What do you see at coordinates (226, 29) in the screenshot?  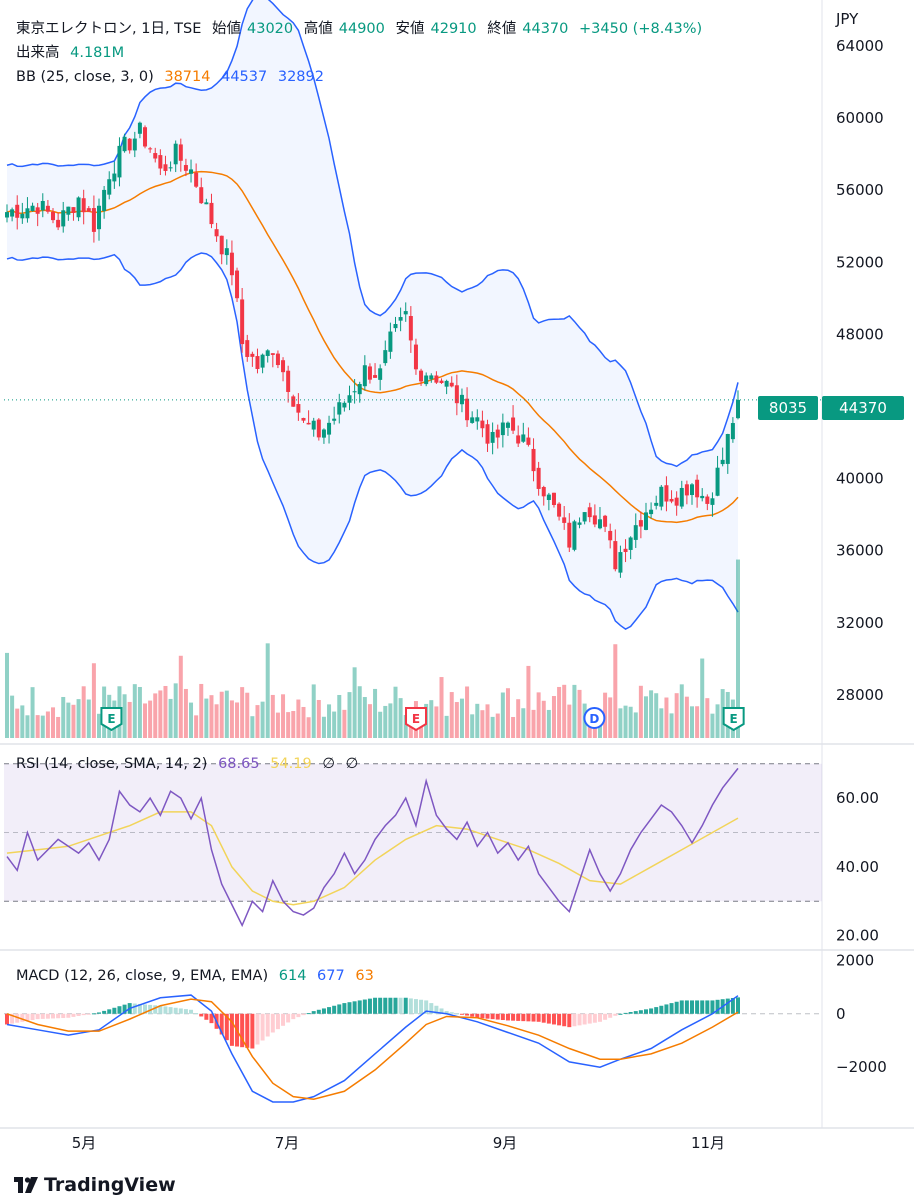 I see `open-label: 始値` at bounding box center [226, 29].